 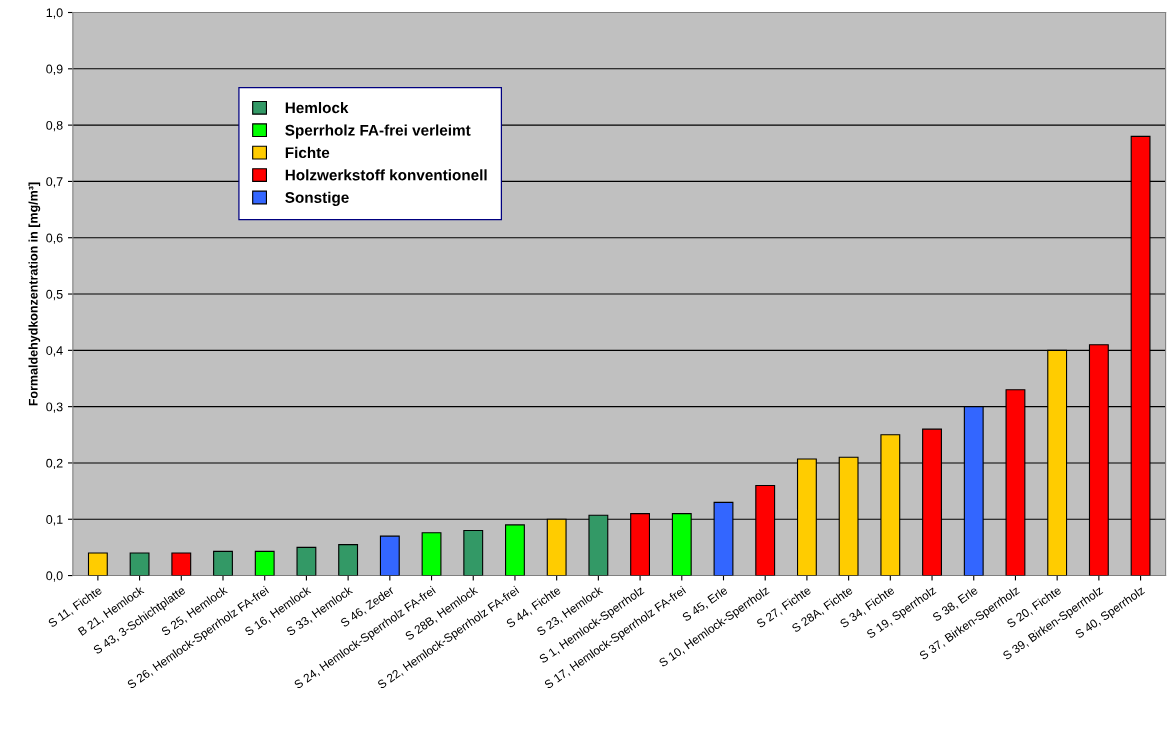 What do you see at coordinates (317, 108) in the screenshot?
I see `legend-label: Hemlock` at bounding box center [317, 108].